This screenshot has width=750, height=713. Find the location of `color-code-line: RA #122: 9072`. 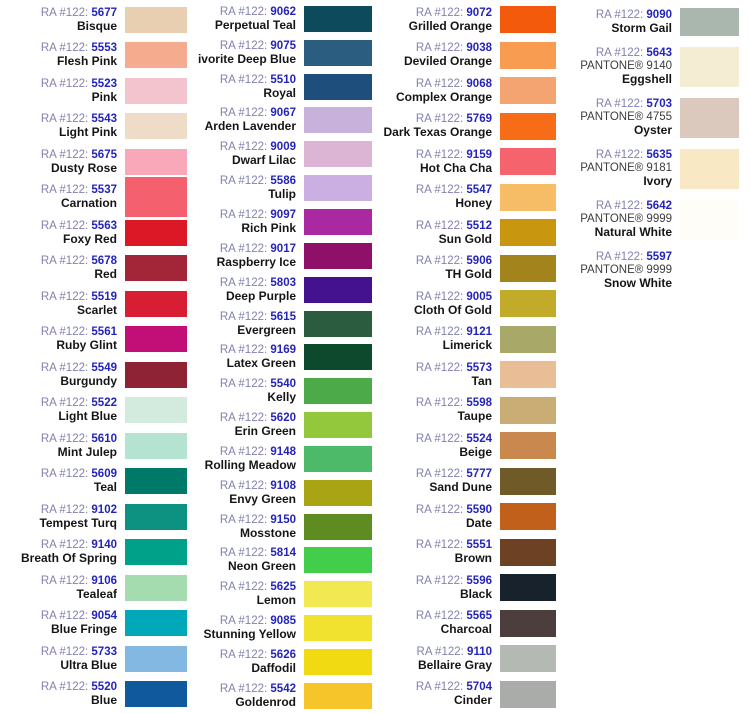

color-code-line: RA #122: 9072 is located at coordinates (432, 13).